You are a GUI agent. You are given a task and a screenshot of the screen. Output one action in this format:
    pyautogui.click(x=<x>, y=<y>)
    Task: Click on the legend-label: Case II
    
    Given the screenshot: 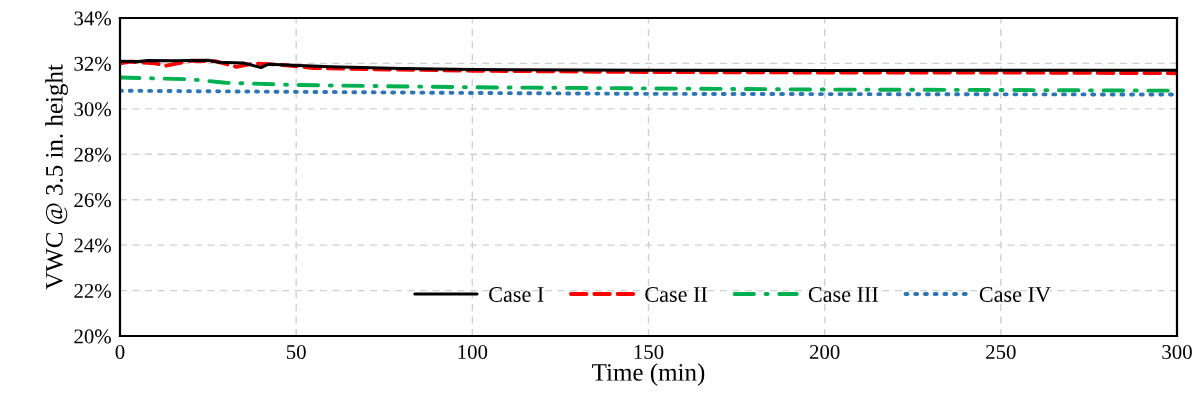 What is the action you would take?
    pyautogui.click(x=676, y=294)
    